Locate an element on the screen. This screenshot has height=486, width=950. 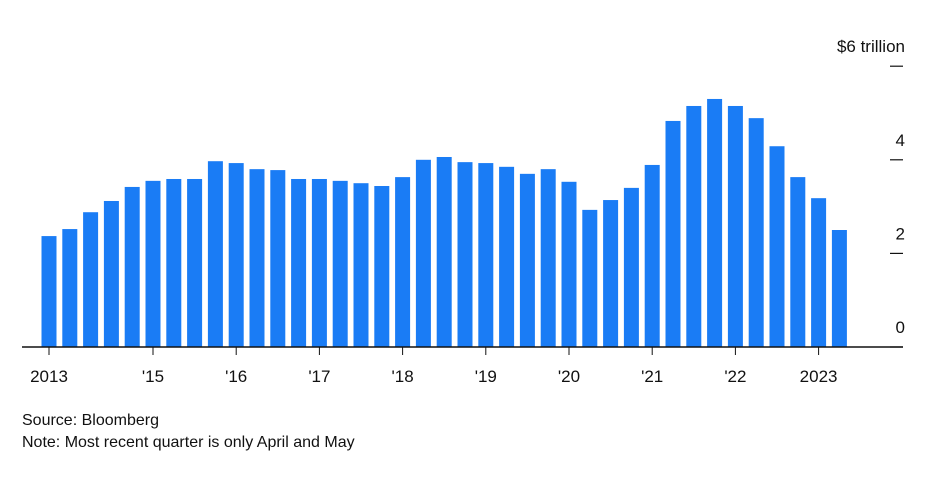
x-tick-label: '16 is located at coordinates (236, 376).